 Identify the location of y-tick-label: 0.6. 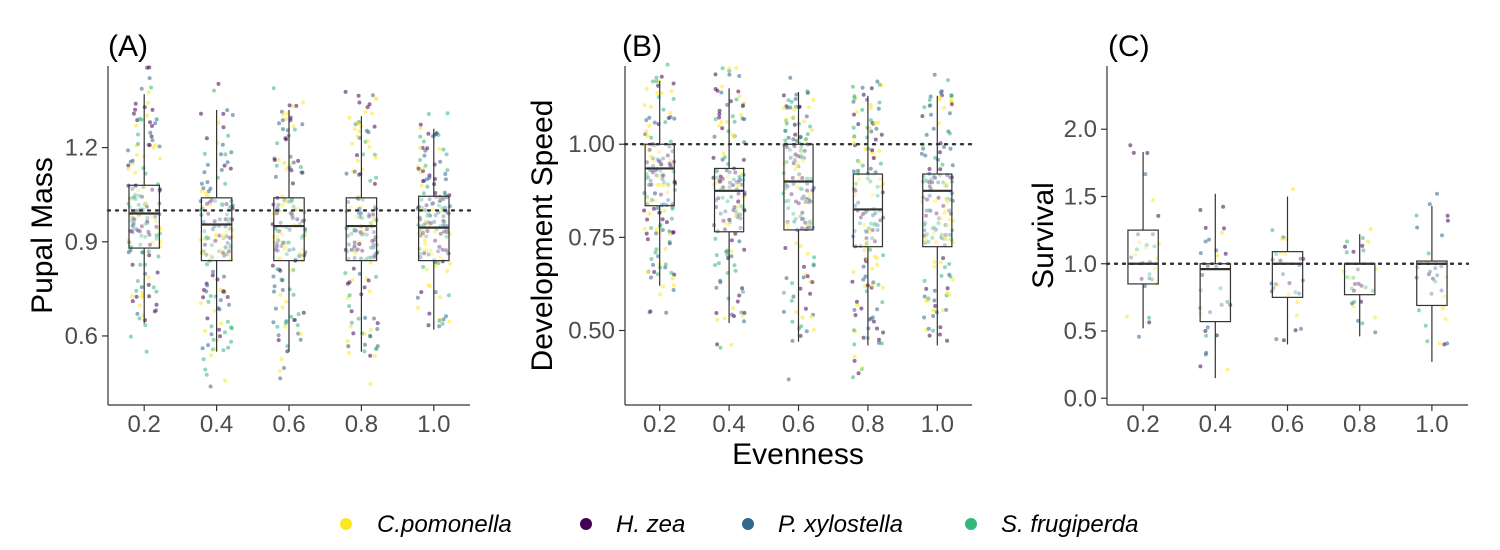
(81, 336).